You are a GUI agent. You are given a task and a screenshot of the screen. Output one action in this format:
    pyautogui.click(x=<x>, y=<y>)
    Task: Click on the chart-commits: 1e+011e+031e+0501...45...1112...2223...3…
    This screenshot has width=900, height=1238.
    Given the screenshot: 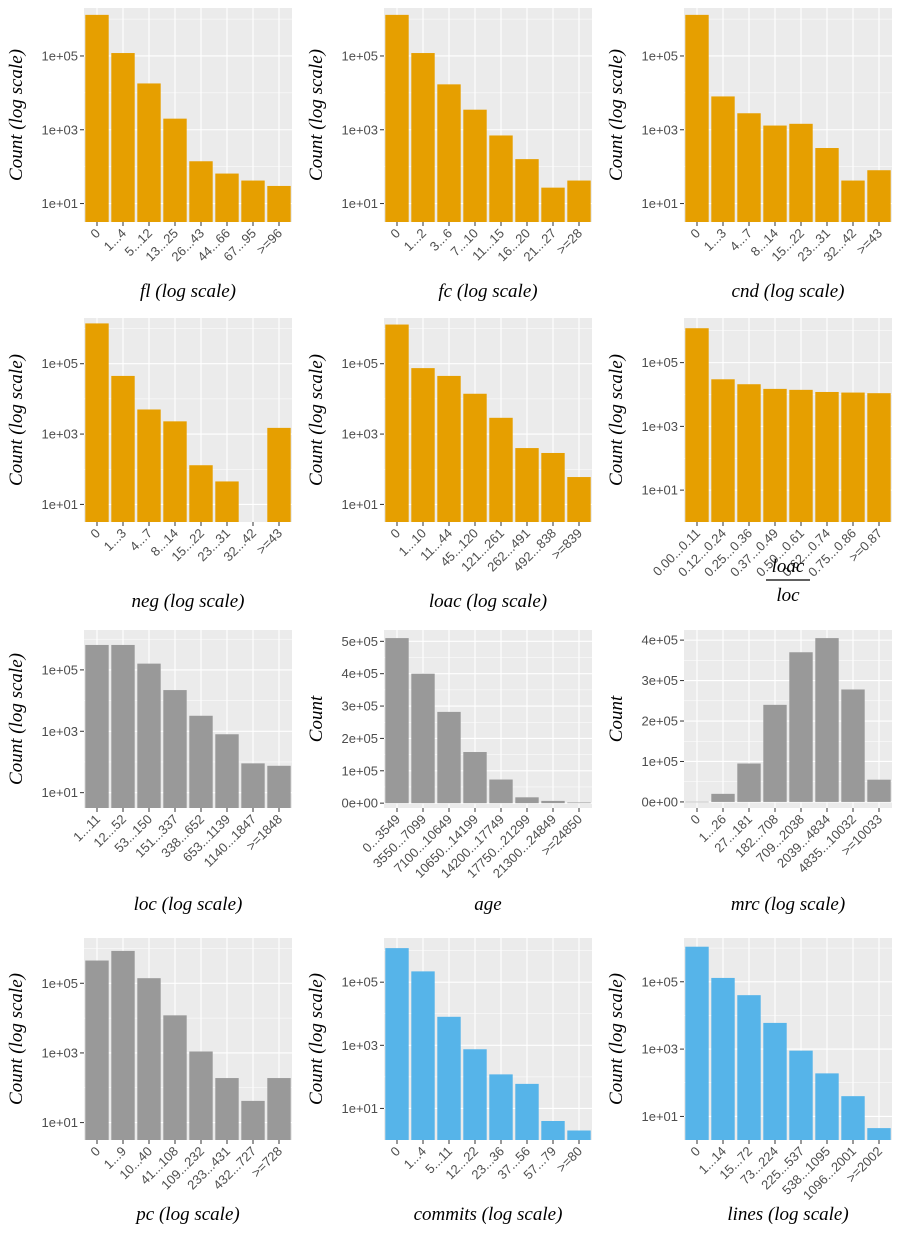 What is the action you would take?
    pyautogui.click(x=449, y=1081)
    